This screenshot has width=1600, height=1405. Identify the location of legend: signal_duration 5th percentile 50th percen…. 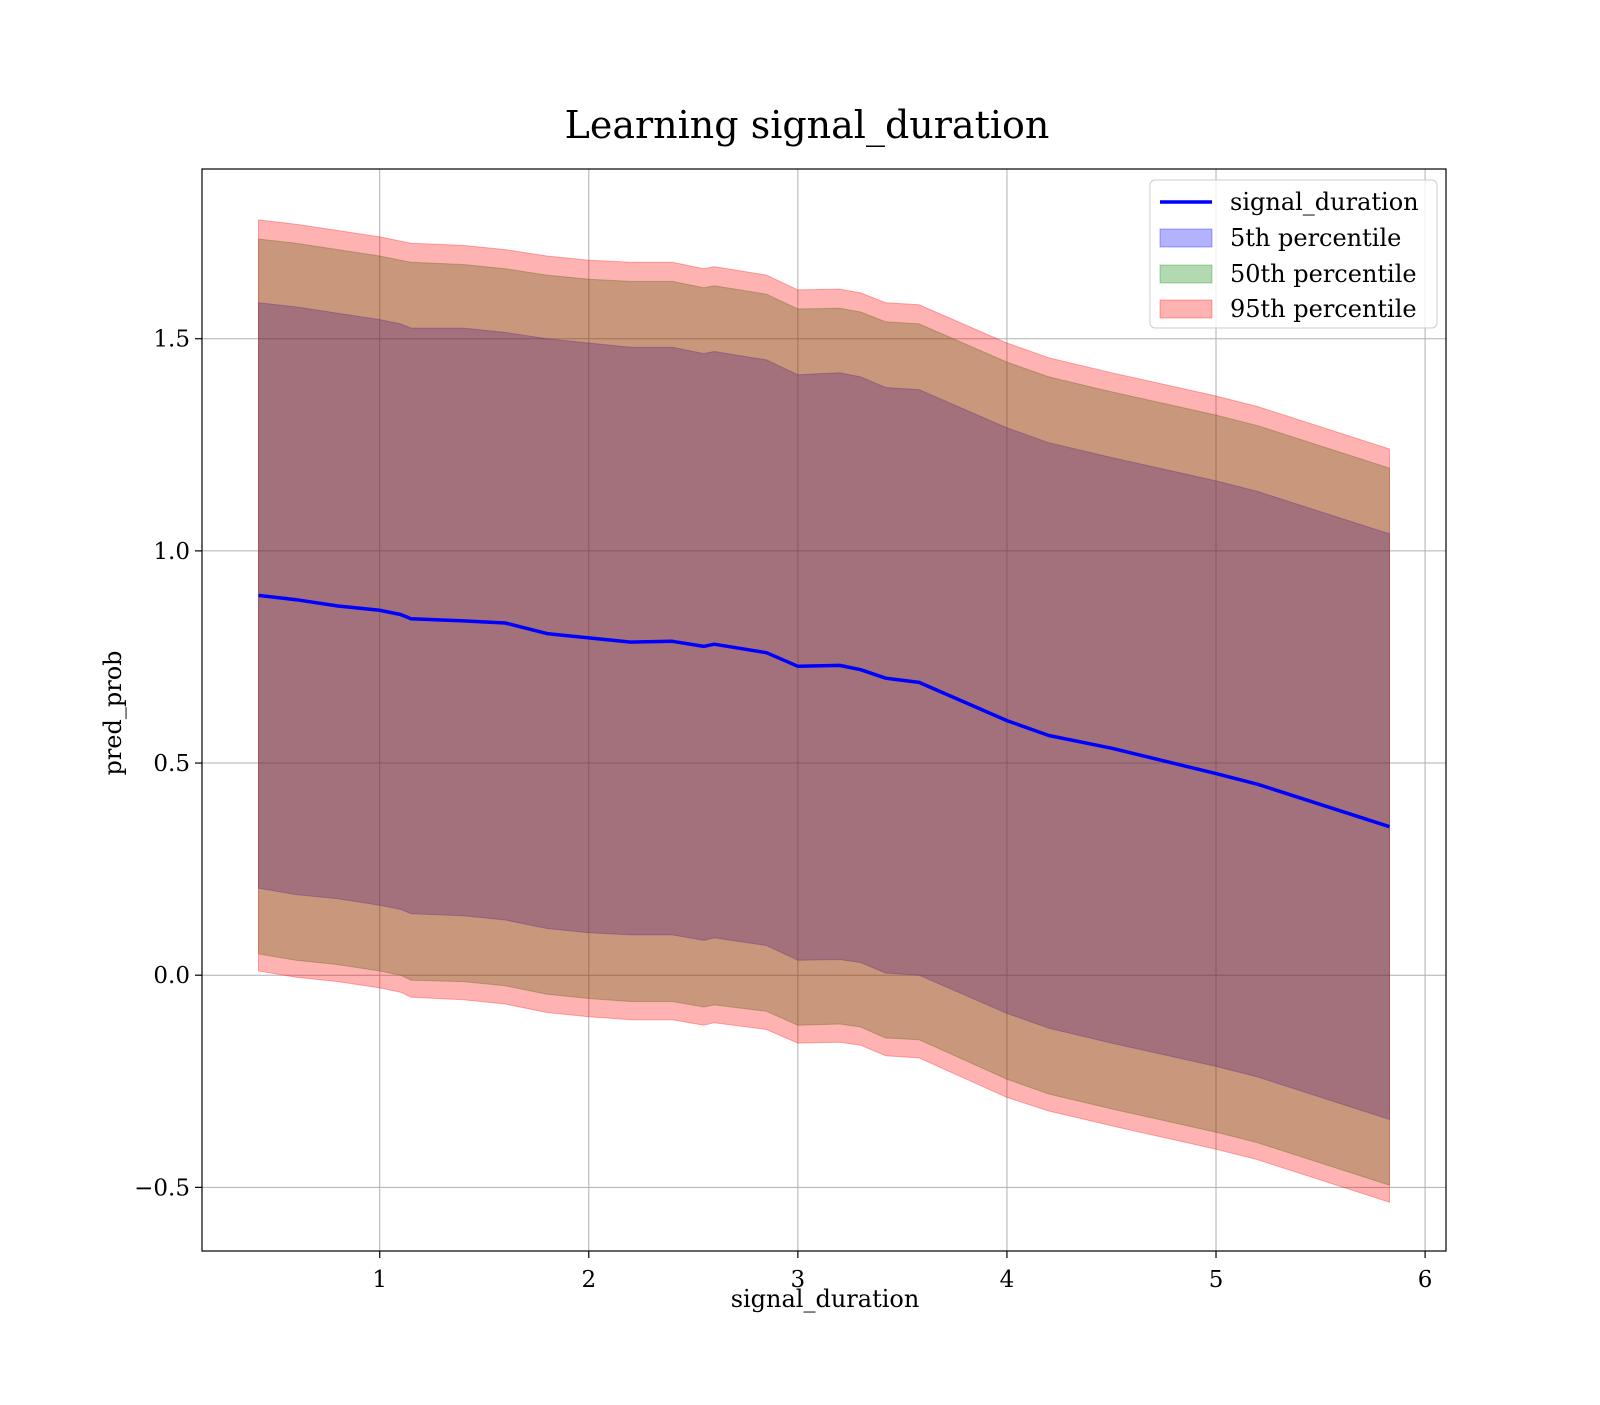
(1293, 254).